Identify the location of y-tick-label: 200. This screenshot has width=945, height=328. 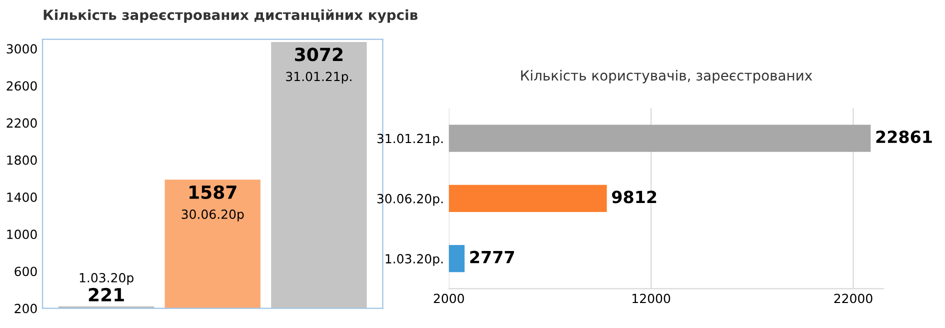
(25, 309).